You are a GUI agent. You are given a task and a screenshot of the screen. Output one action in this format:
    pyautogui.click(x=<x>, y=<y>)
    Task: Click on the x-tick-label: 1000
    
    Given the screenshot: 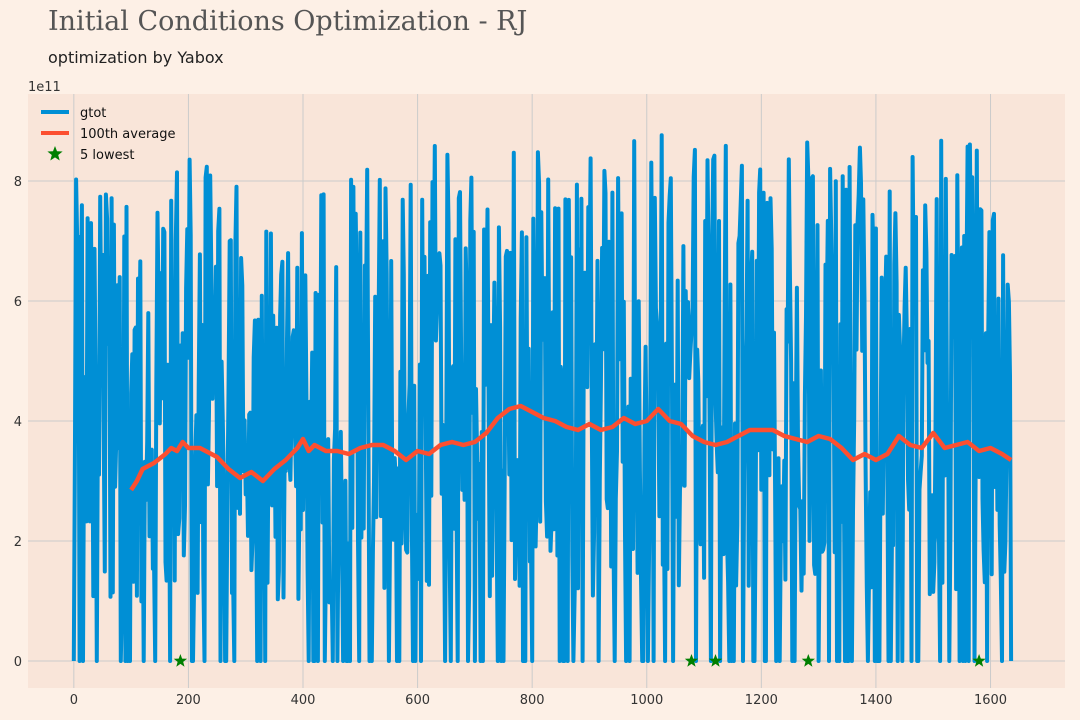 What is the action you would take?
    pyautogui.click(x=646, y=700)
    